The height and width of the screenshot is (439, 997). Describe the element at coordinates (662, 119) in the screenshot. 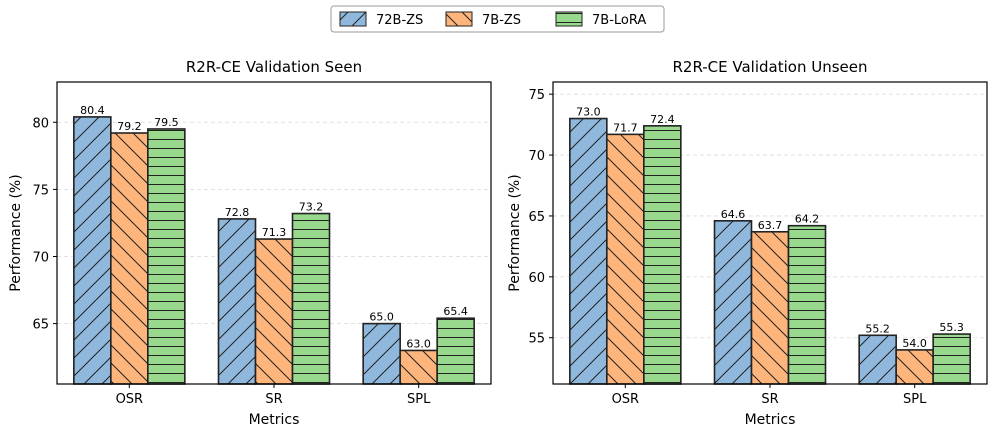

I see `data-label: 72.4` at that location.